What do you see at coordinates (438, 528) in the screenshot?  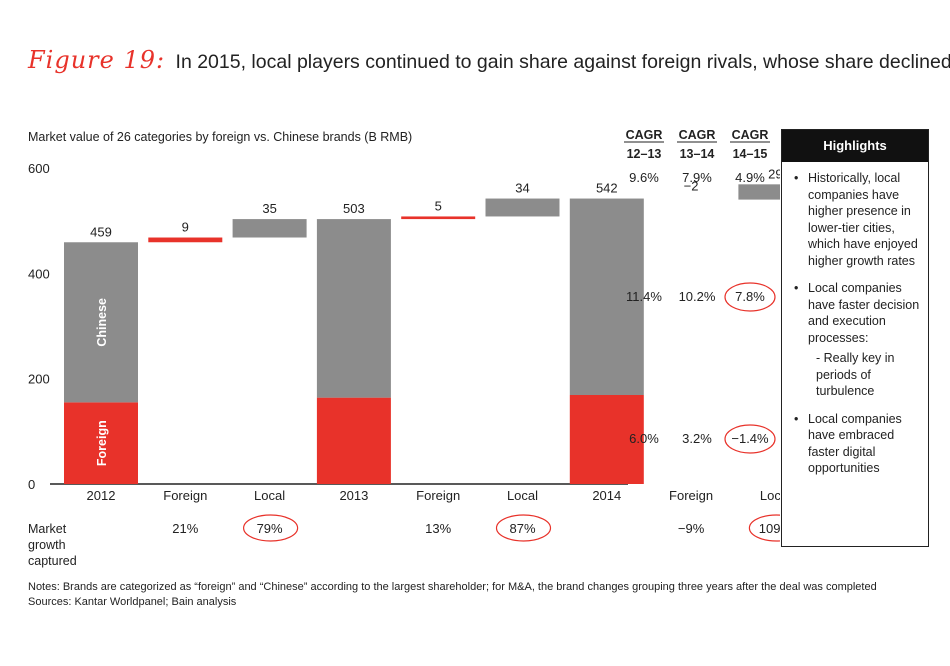 I see `growth-captured-value: 13%` at bounding box center [438, 528].